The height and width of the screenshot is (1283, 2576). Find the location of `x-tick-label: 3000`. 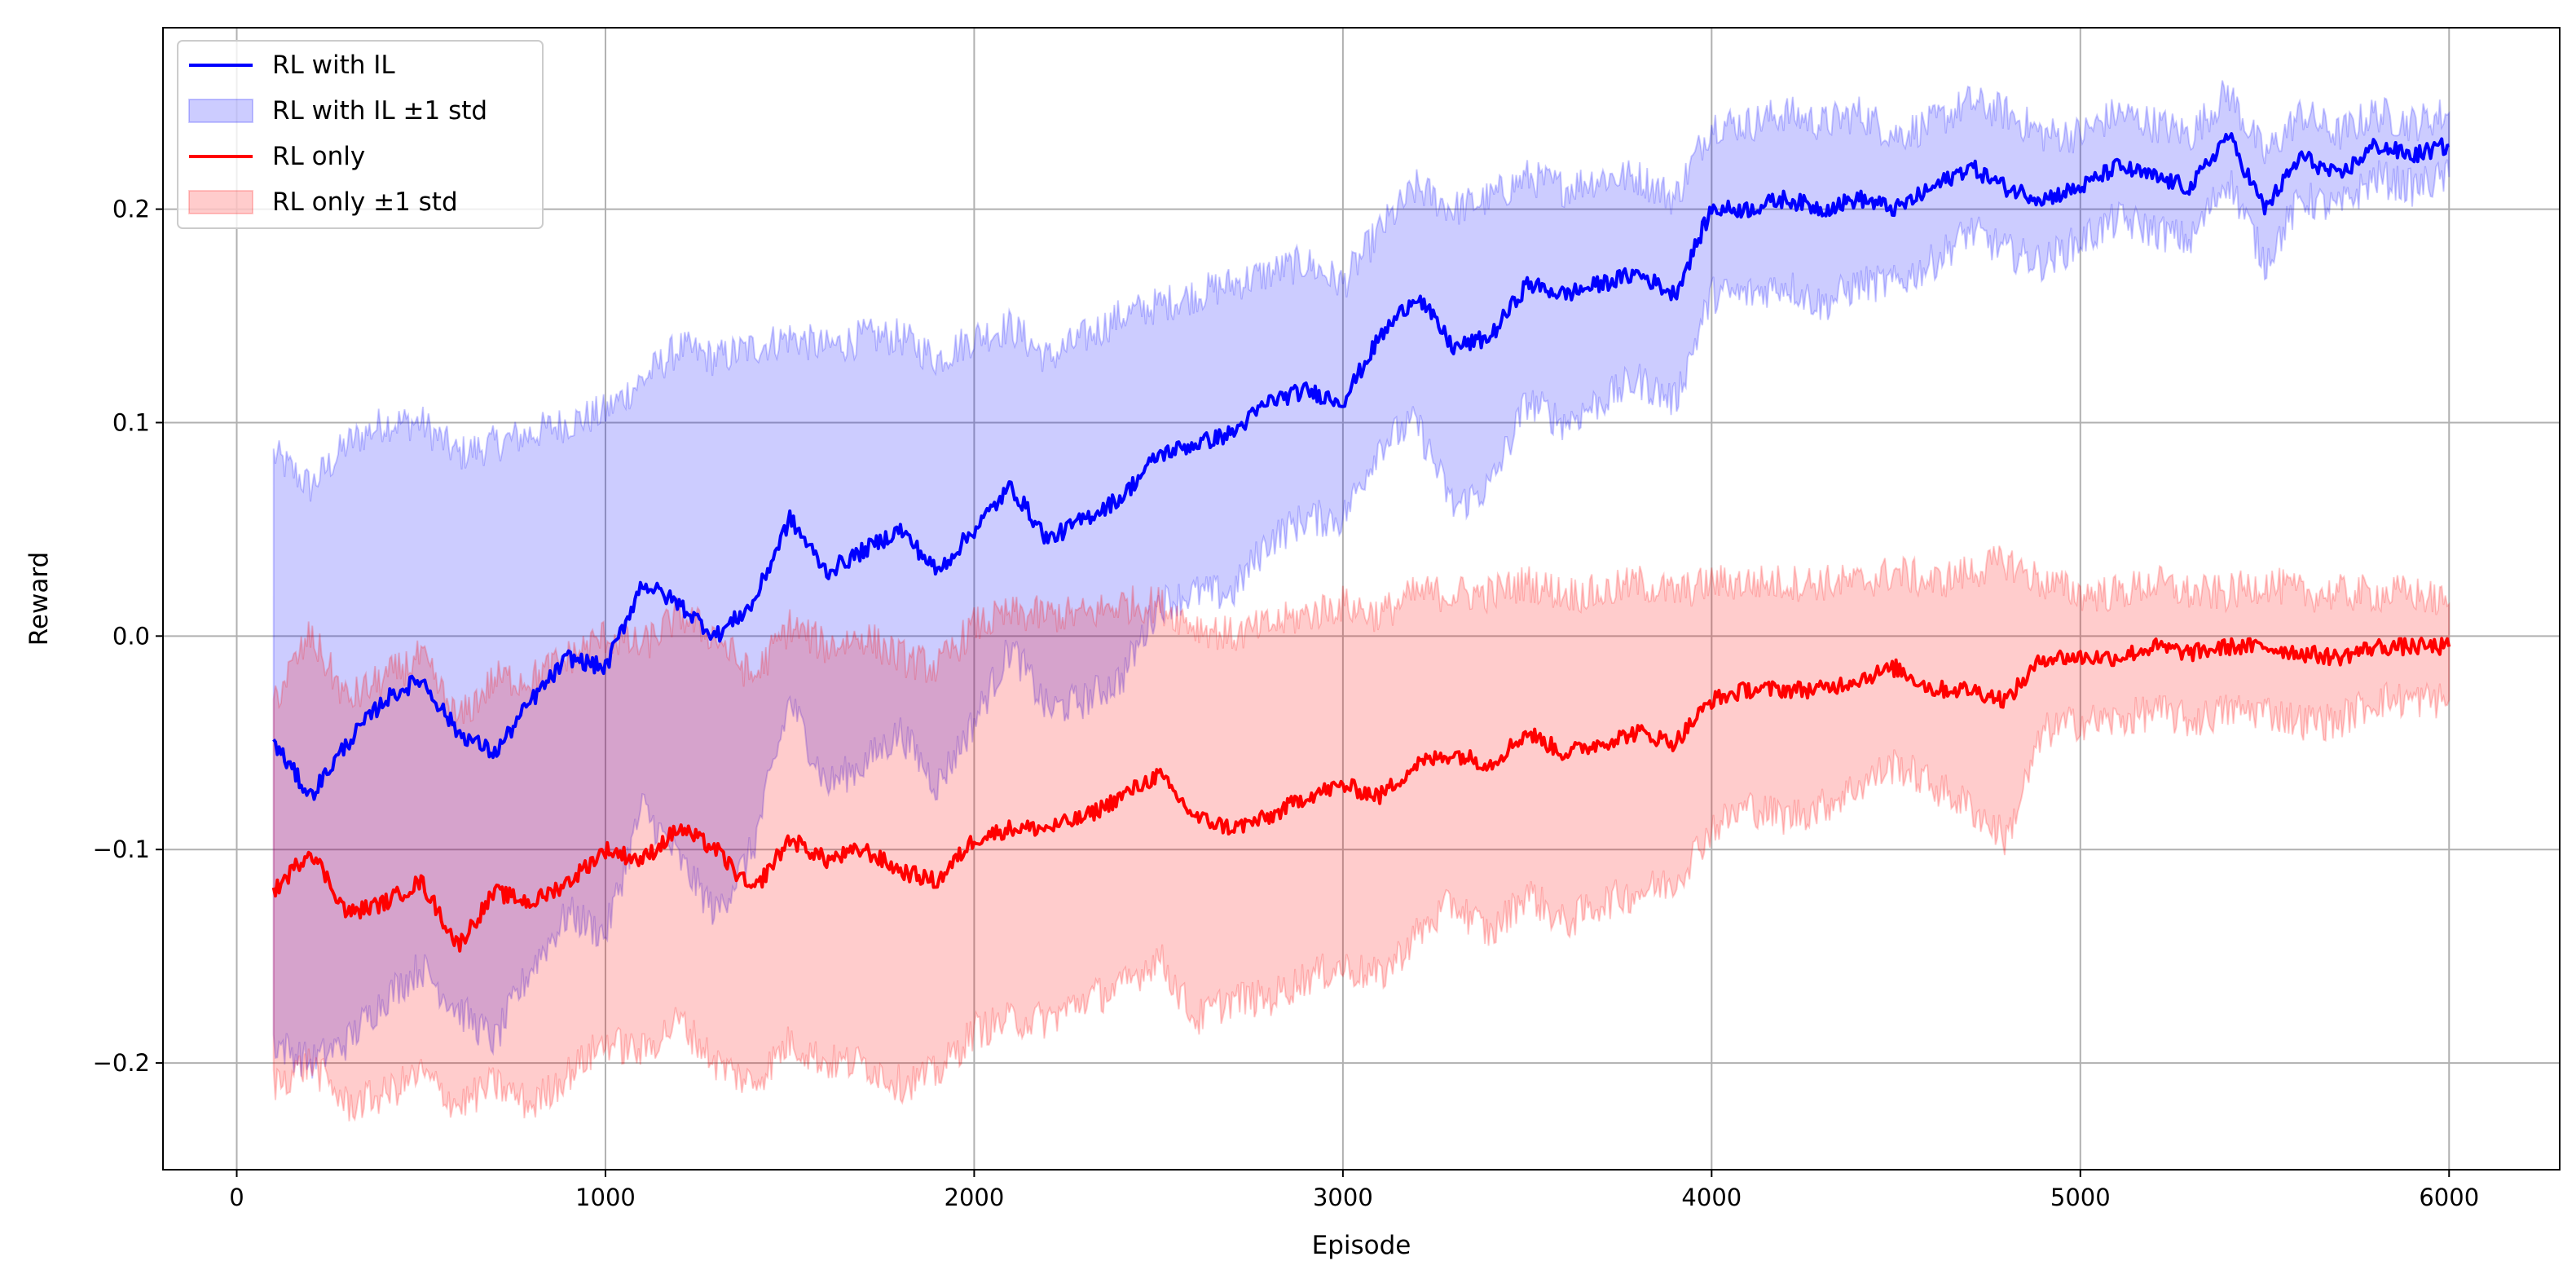

x-tick-label: 3000 is located at coordinates (1343, 1197).